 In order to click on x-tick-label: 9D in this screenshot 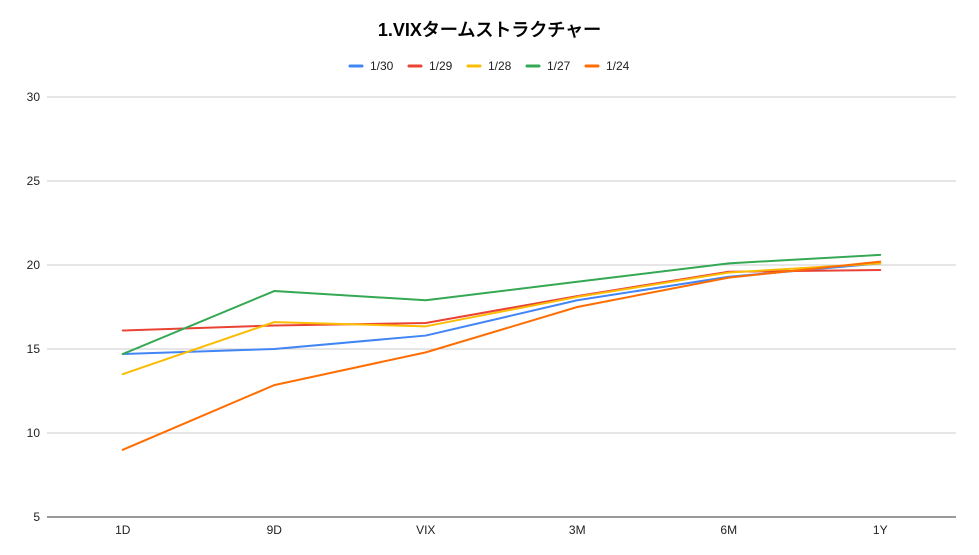, I will do `click(275, 530)`.